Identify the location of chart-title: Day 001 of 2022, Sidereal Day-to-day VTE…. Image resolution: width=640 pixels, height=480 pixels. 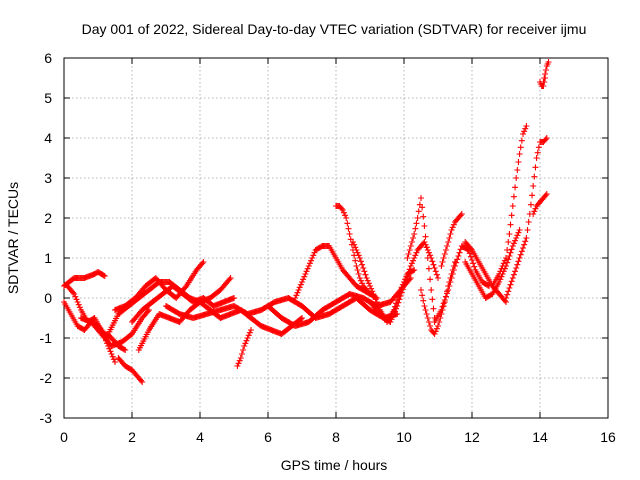
(334, 29).